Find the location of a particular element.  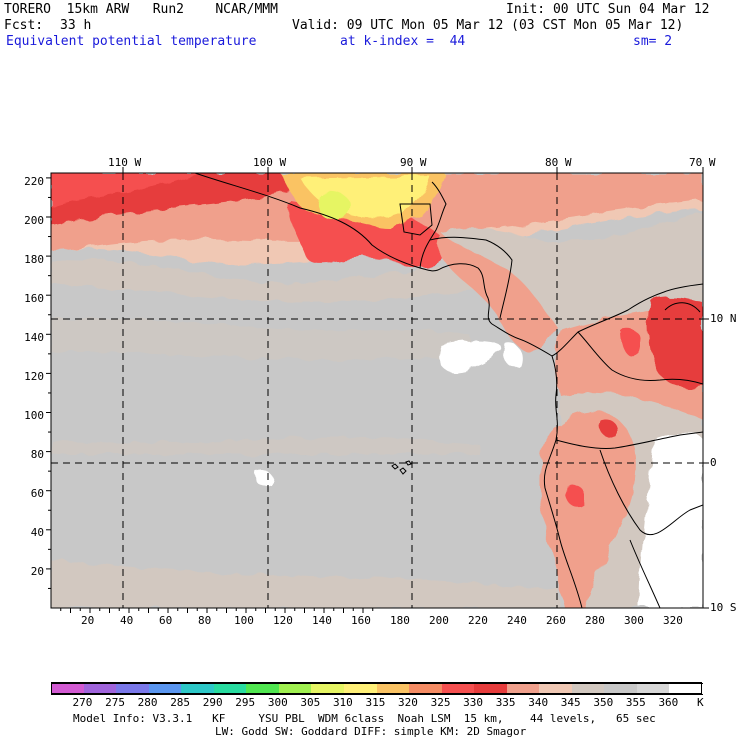

grid-y-label: 160 is located at coordinates (34, 298).